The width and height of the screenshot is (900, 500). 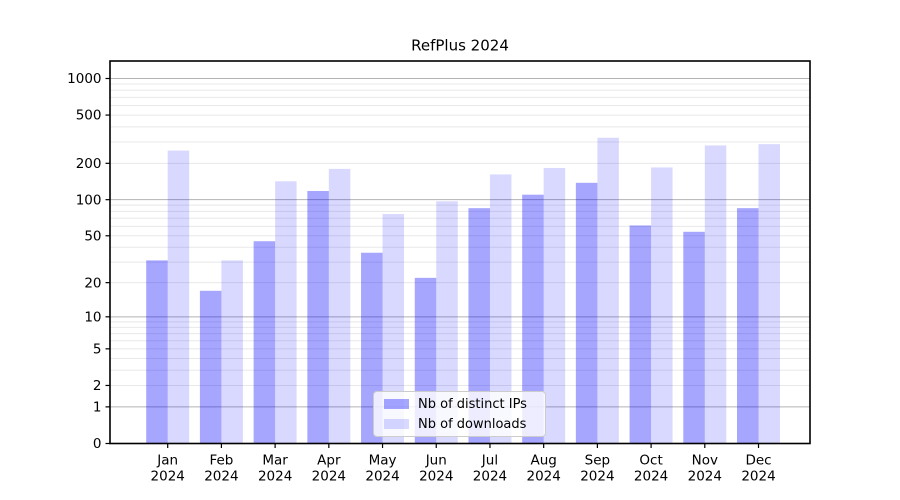 I want to click on x-tick-label-year-jan-2024: 2024, so click(x=168, y=477).